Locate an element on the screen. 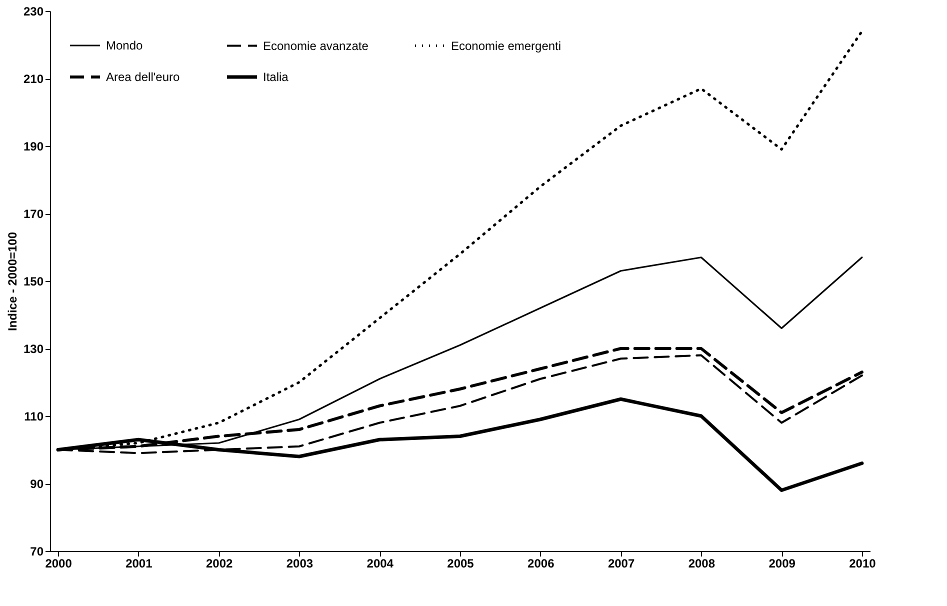  y-tick-label: 70 is located at coordinates (37, 551).